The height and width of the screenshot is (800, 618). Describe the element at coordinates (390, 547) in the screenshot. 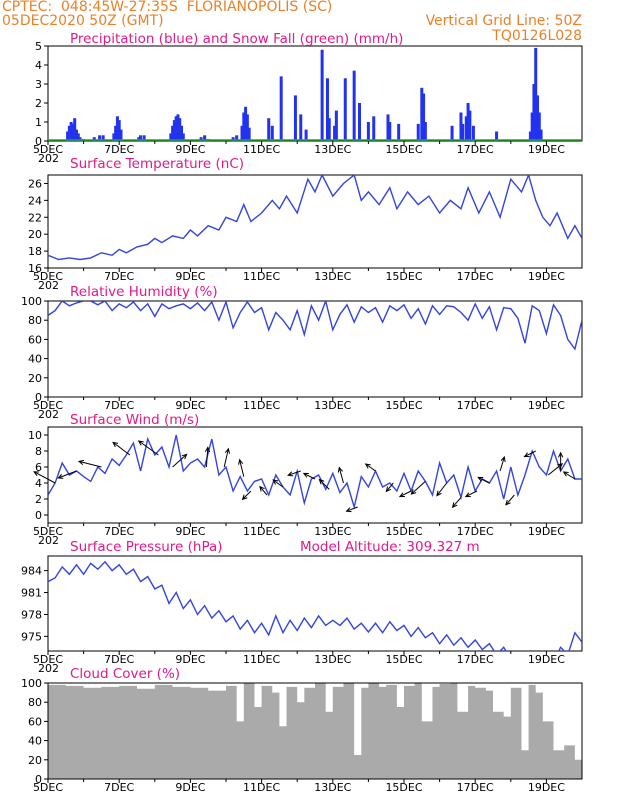

I see `pressure-annotation: Model Altitude: 309.327 m` at that location.